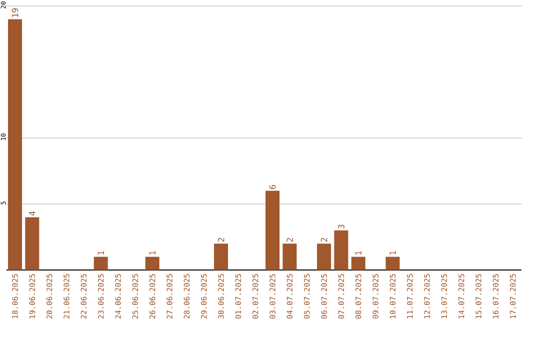 Image resolution: width=540 pixels, height=340 pixels. What do you see at coordinates (272, 187) in the screenshot?
I see `data-label: 6` at bounding box center [272, 187].